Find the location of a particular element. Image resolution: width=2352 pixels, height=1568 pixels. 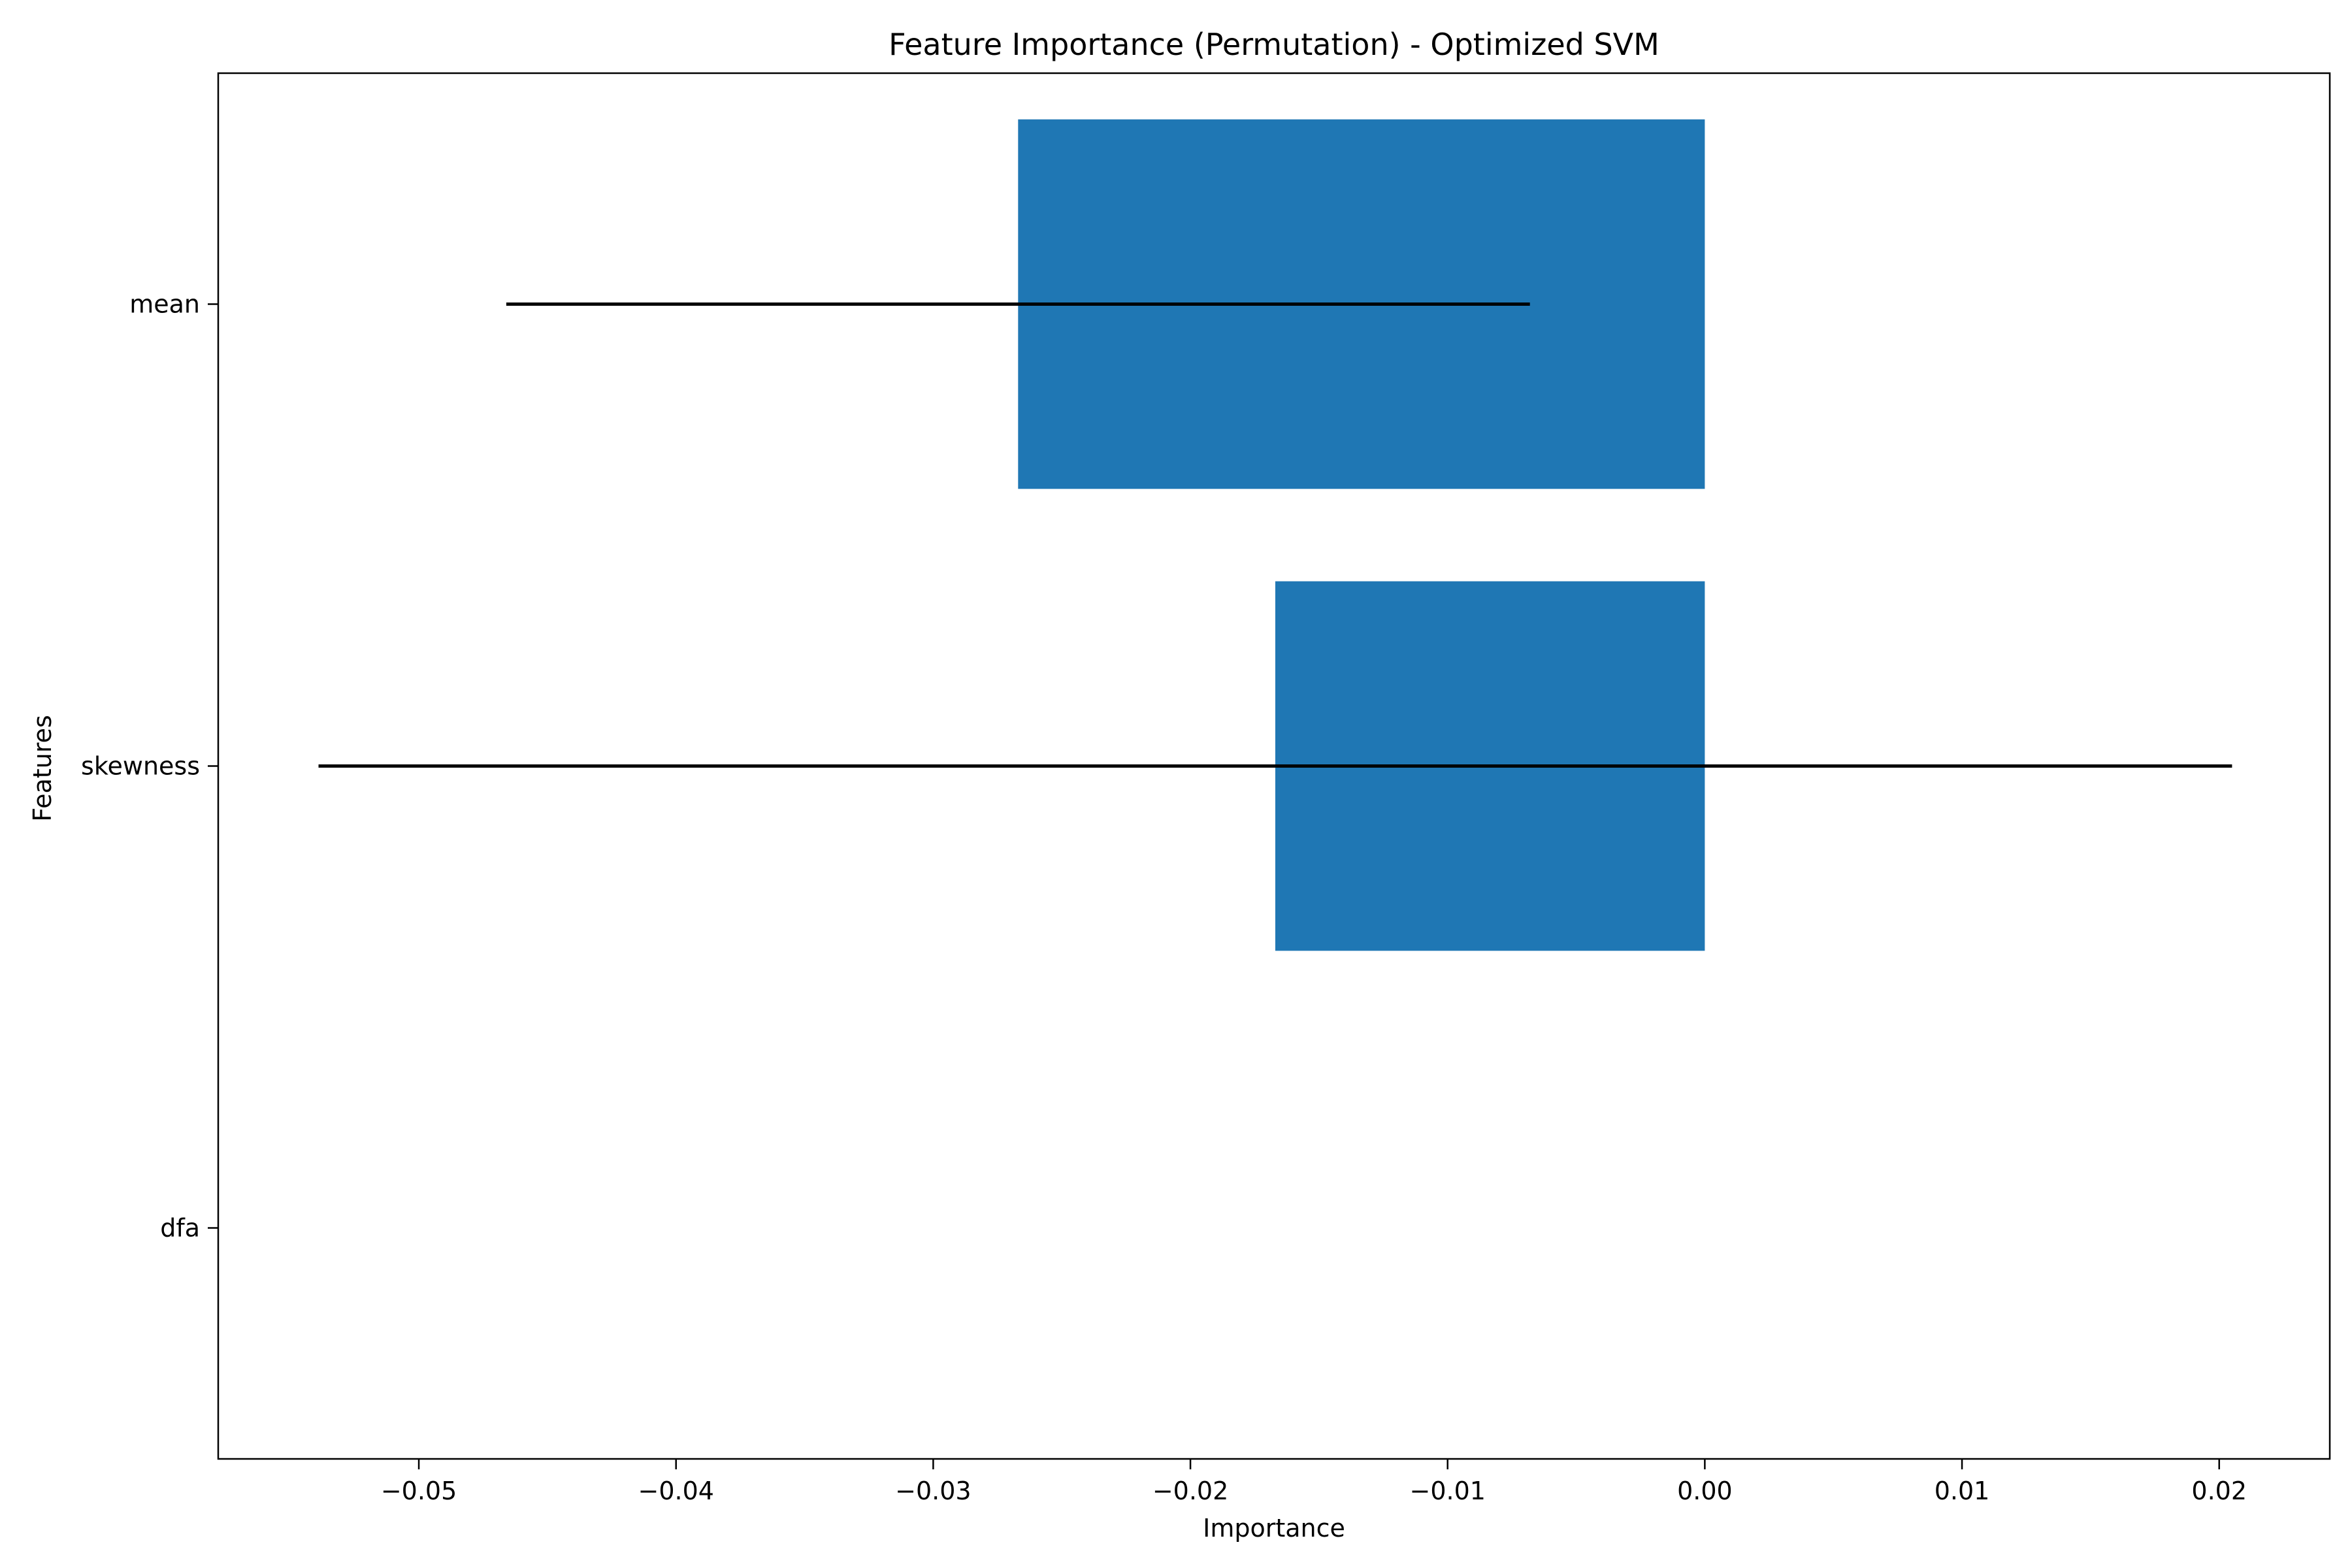

x-tick-label: −0.02 is located at coordinates (1190, 1491).